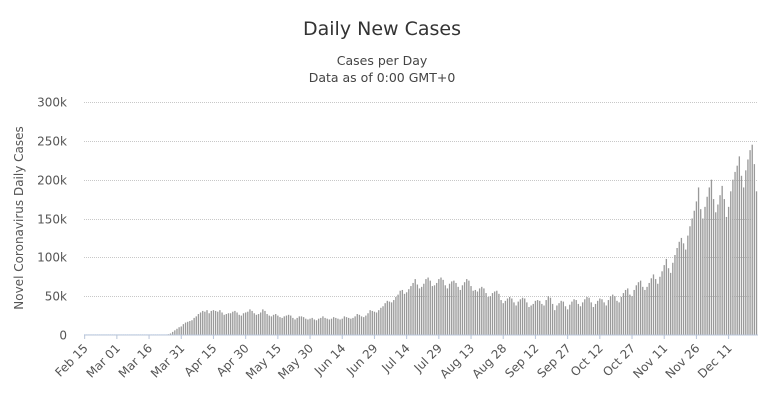  What do you see at coordinates (715, 361) in the screenshot?
I see `x-tick-label: Dec 11` at bounding box center [715, 361].